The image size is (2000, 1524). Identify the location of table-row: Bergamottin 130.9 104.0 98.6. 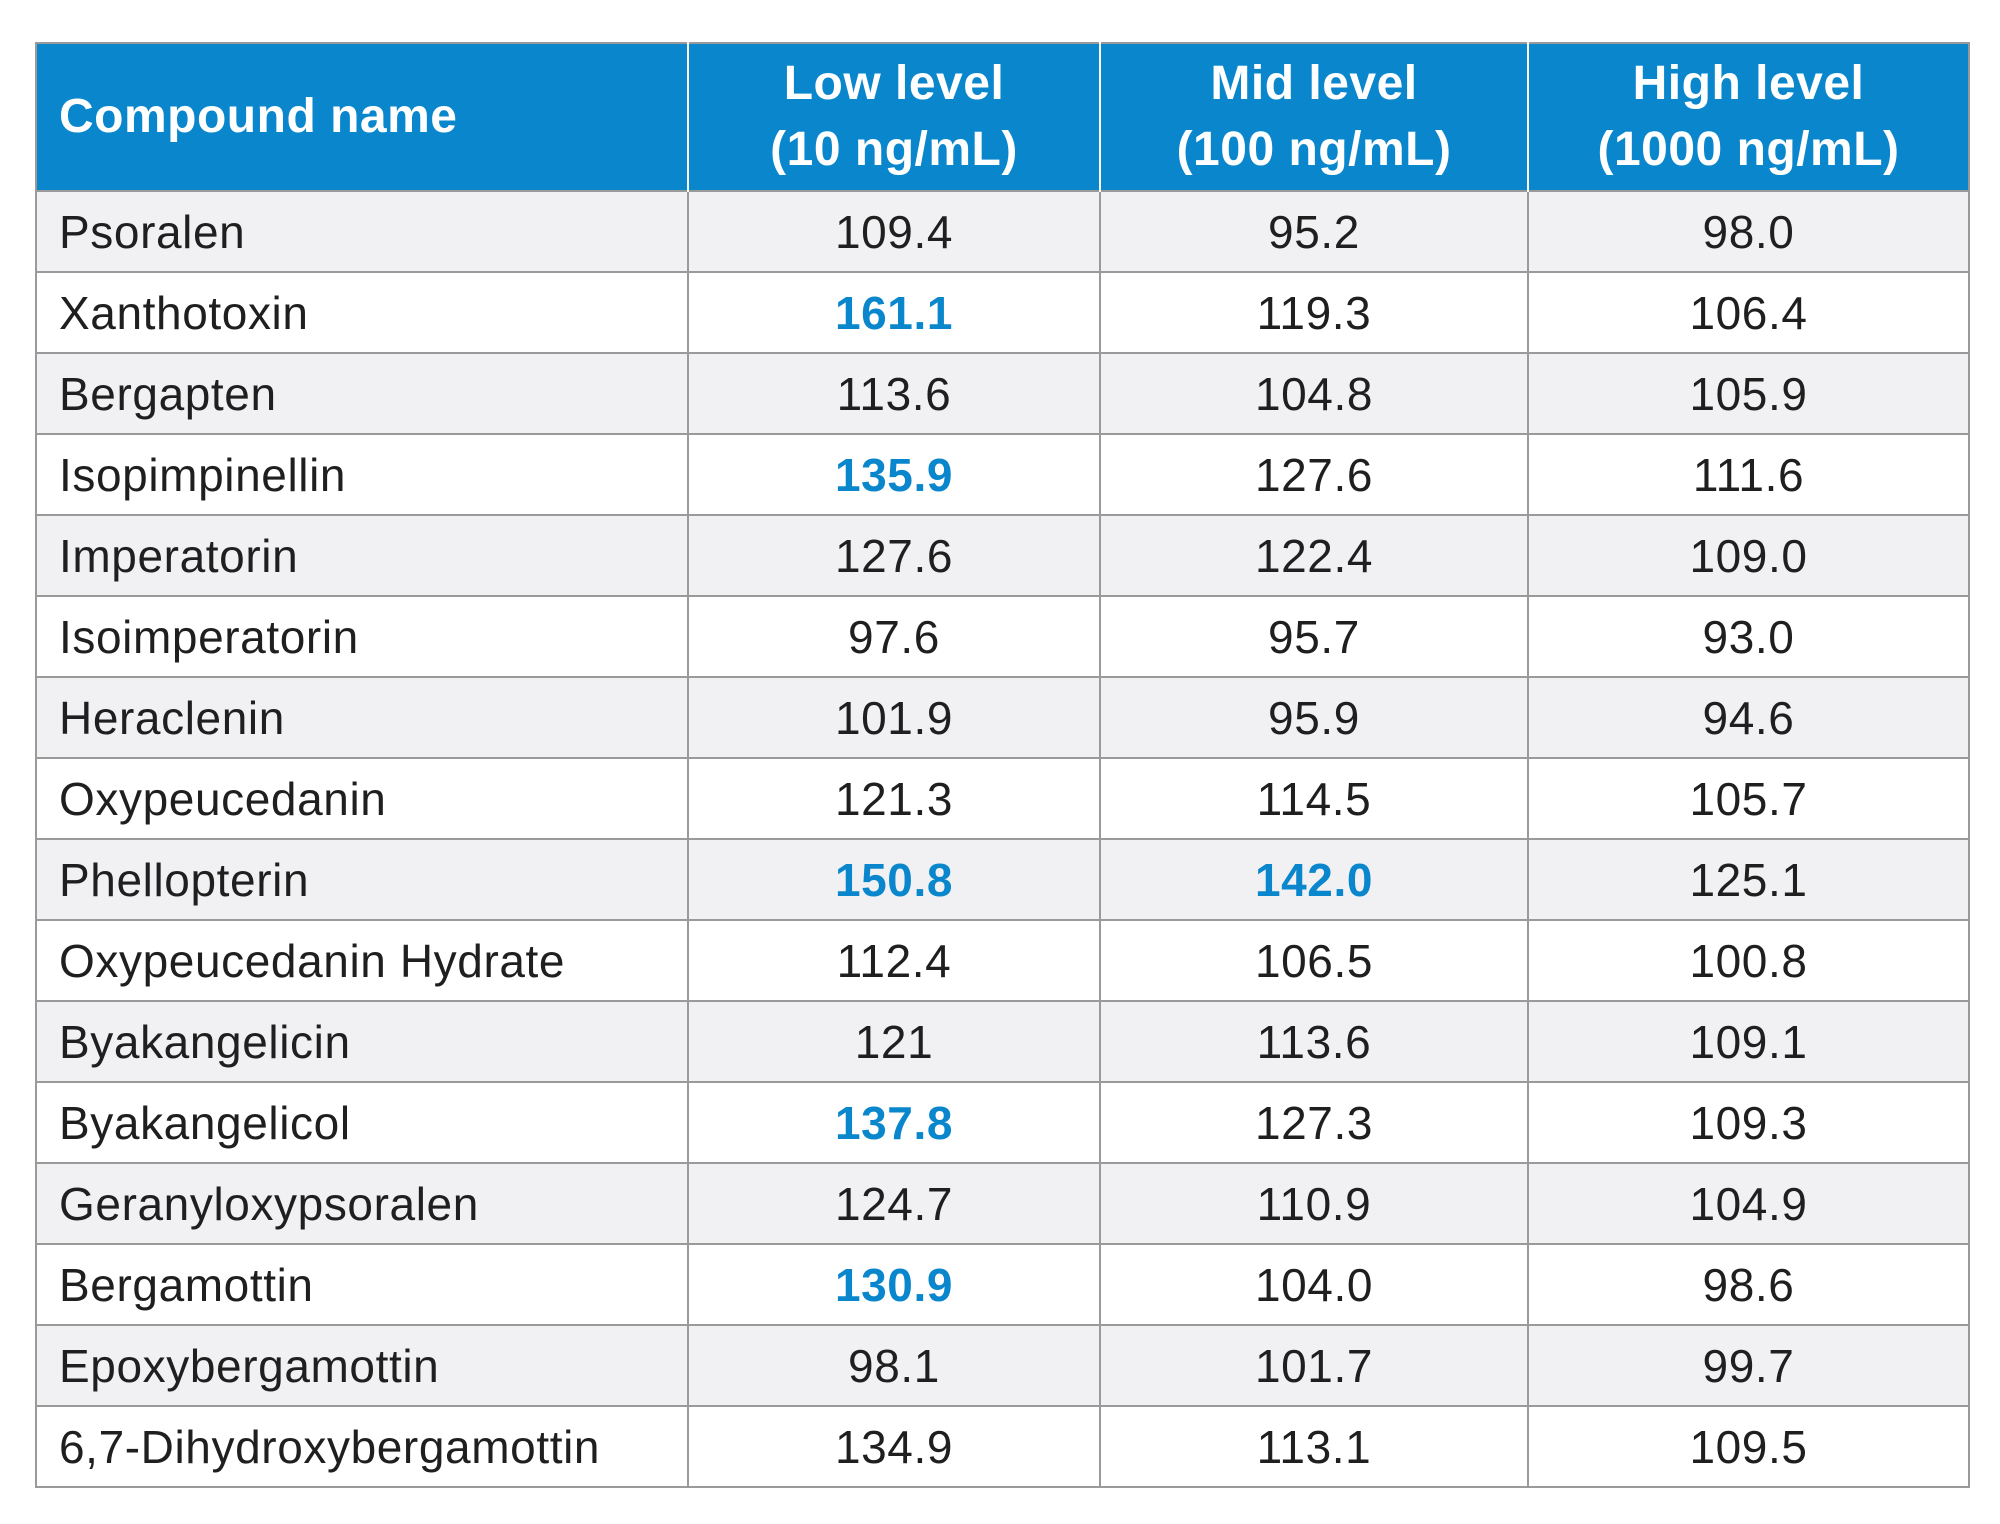
(1002, 1284).